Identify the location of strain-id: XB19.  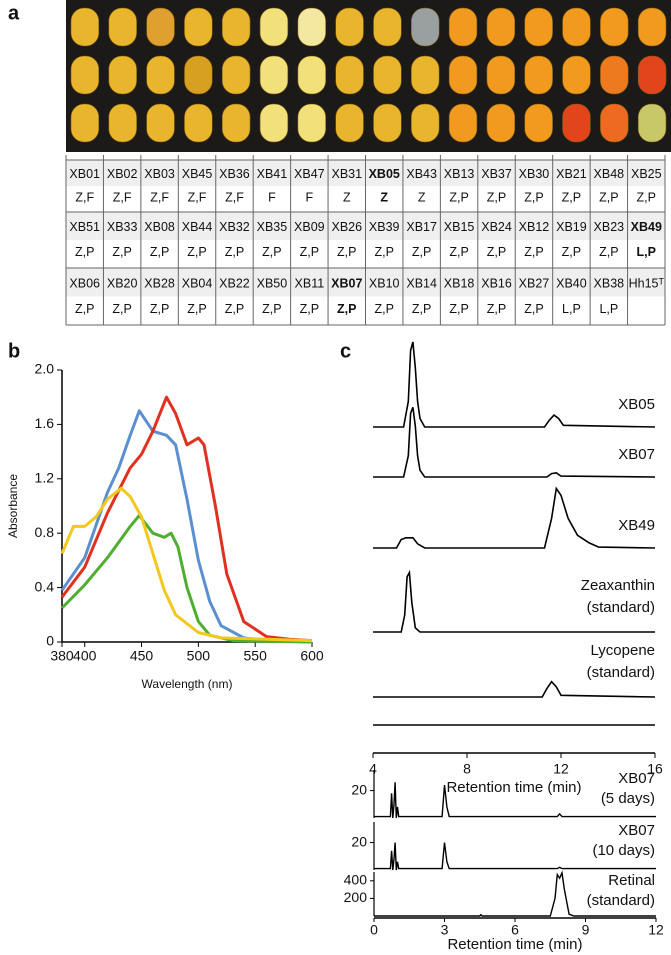
(571, 227).